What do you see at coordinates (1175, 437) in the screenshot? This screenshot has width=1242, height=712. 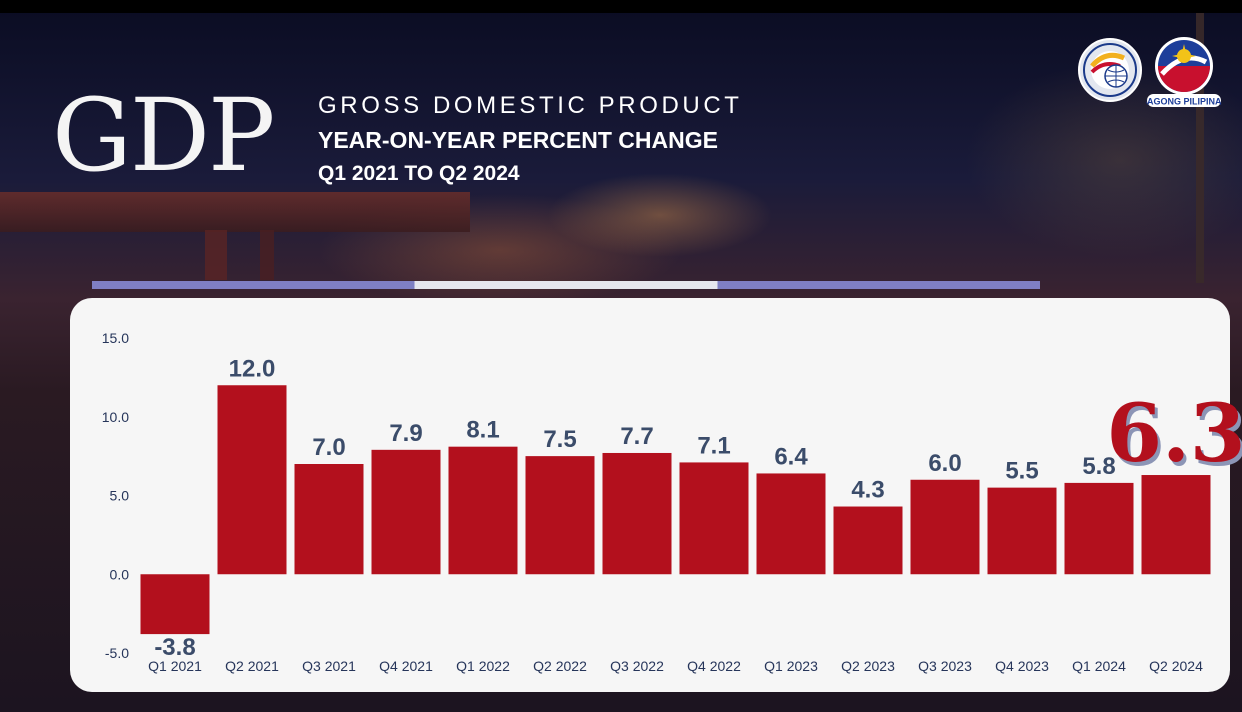 I see `highlight-value-label-shadow: 6.3` at bounding box center [1175, 437].